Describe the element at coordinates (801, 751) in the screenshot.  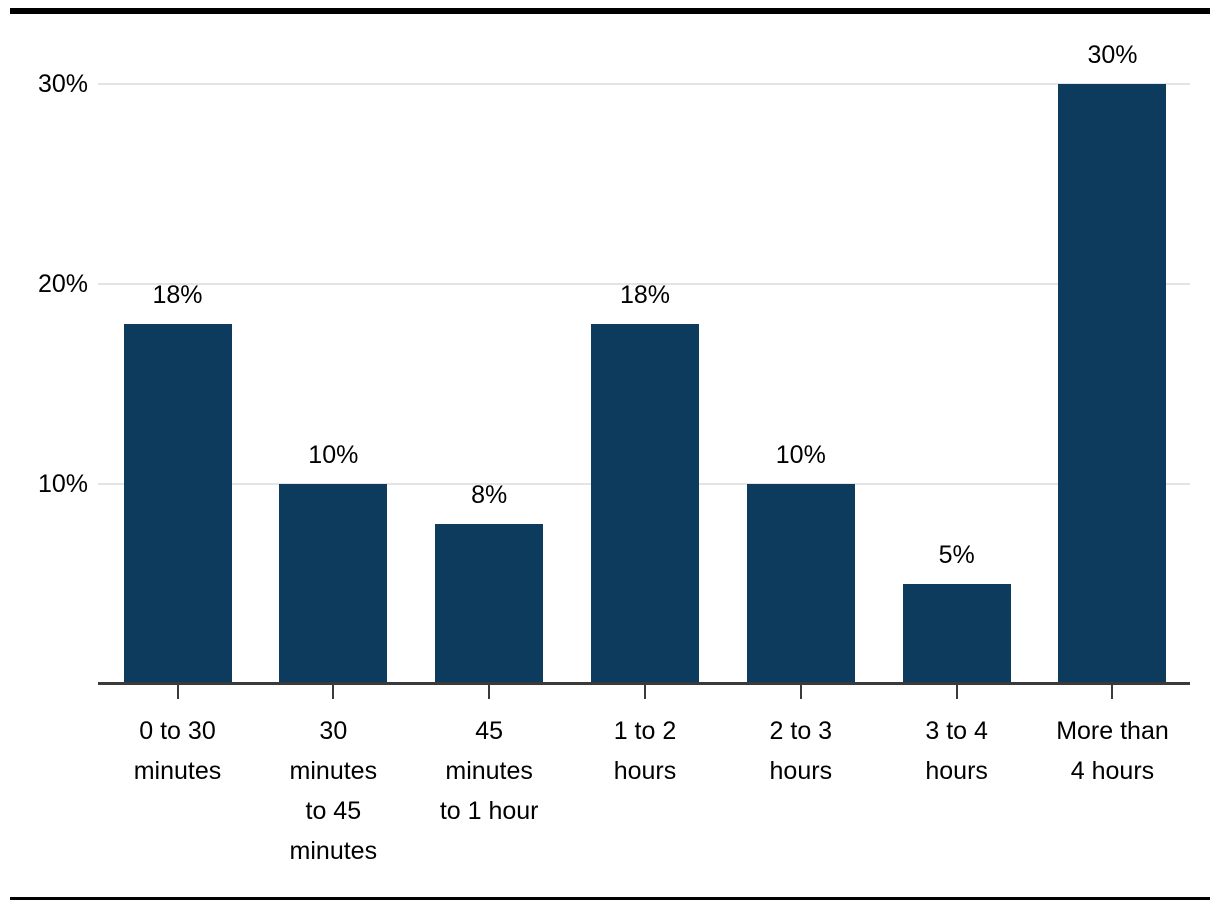
I see `x-axis-category-label: 2 to 3 hours` at that location.